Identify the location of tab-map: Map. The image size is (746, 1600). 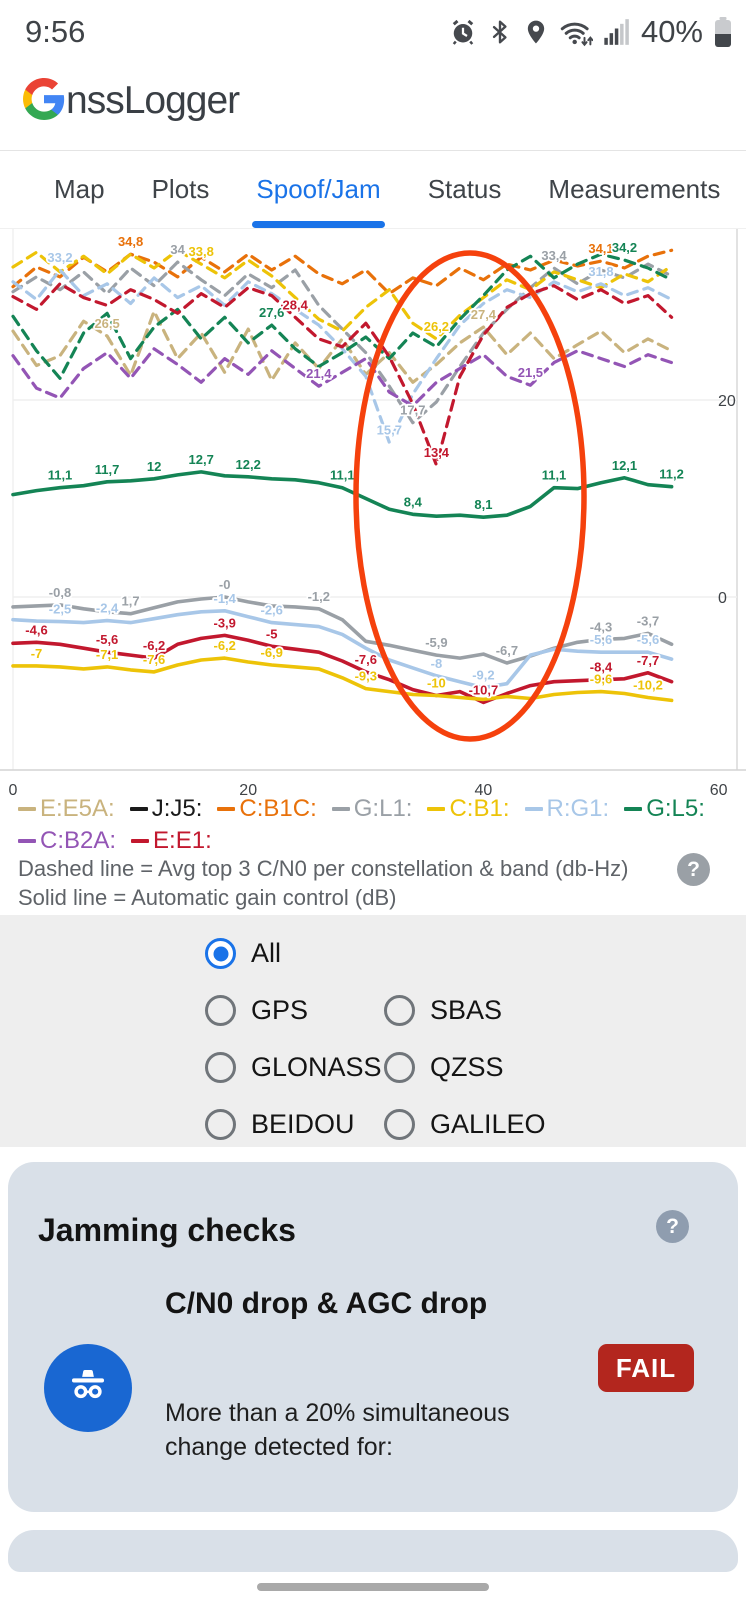
(79, 189).